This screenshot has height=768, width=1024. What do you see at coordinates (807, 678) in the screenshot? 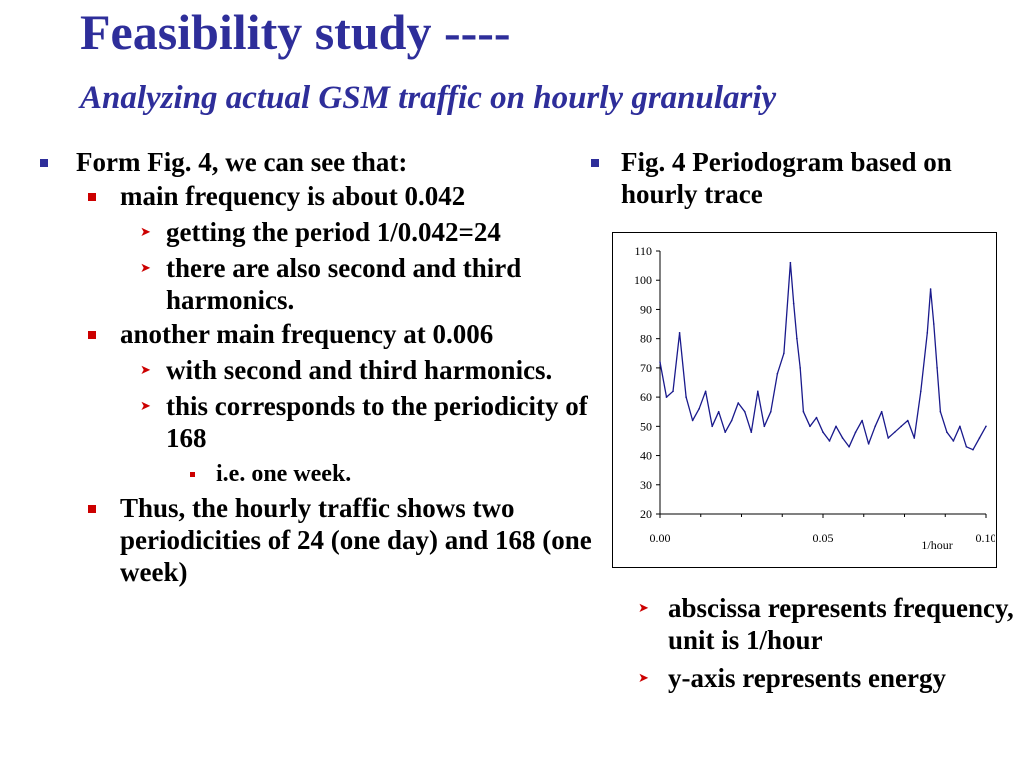
I see `note-text: y-axis represents energy` at bounding box center [807, 678].